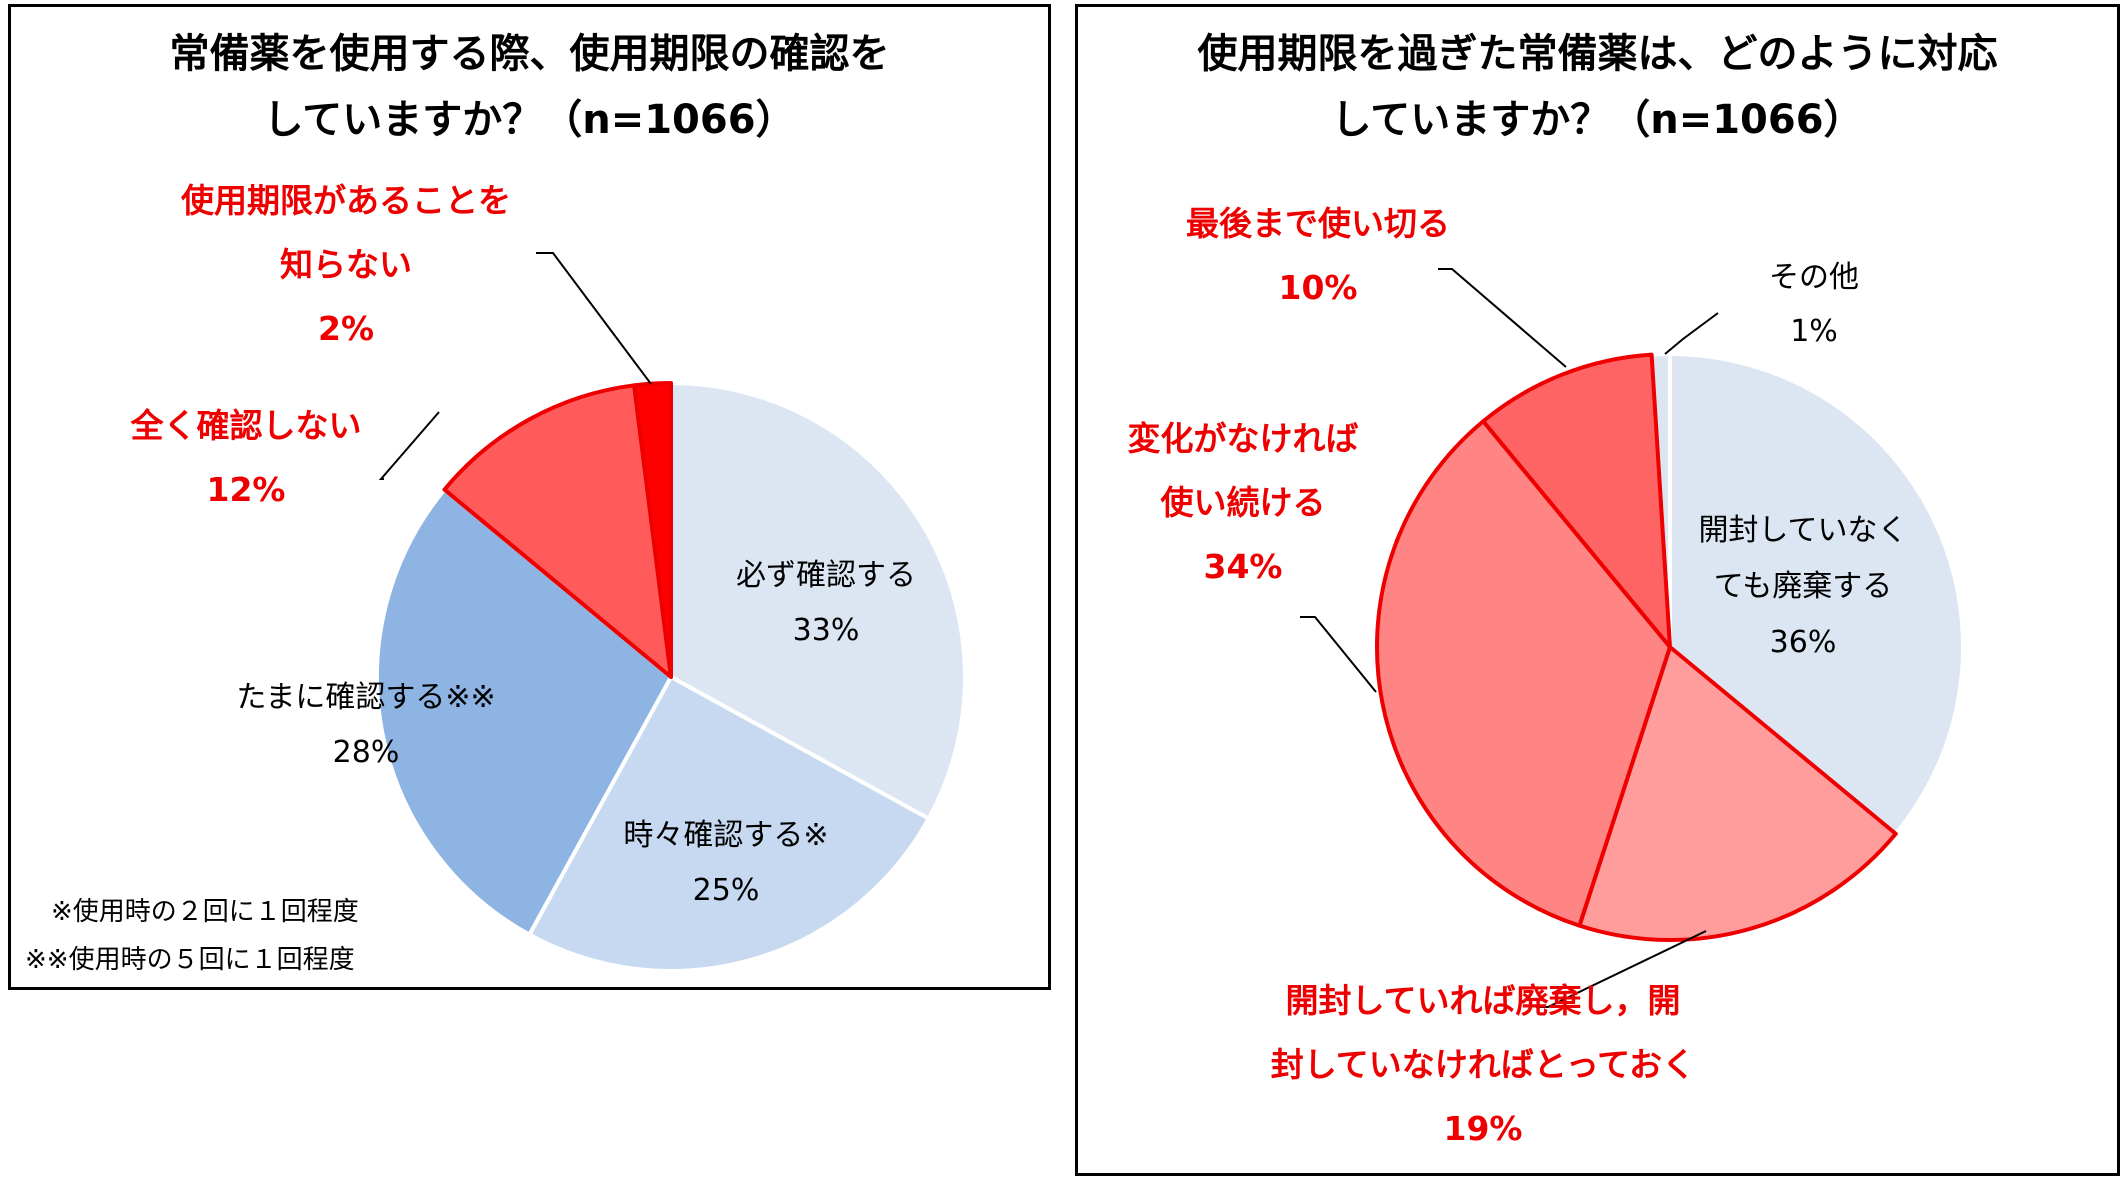  What do you see at coordinates (529, 54) in the screenshot?
I see `chart-title-line-1: 常備薬を使用する際、使用期限の確認を` at bounding box center [529, 54].